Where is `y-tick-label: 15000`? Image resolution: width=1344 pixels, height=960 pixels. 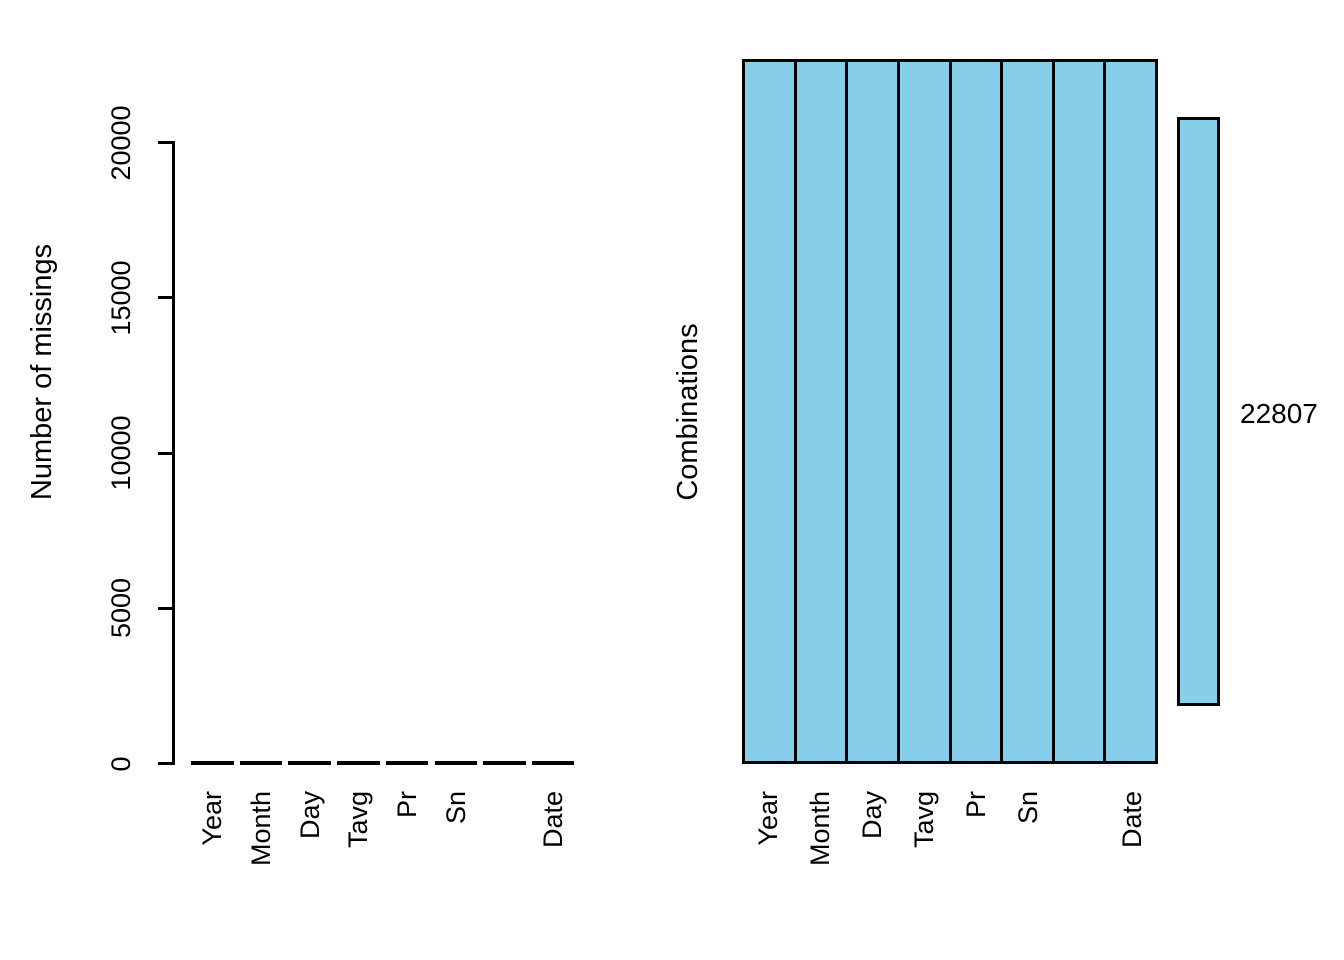 y-tick-label: 15000 is located at coordinates (121, 298).